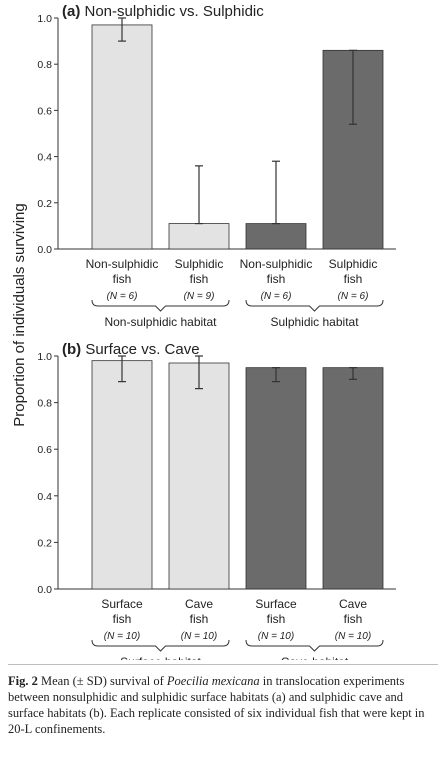 Image resolution: width=444 pixels, height=769 pixels. What do you see at coordinates (73, 349) in the screenshot?
I see `panel-b-panel-letter: (b)` at bounding box center [73, 349].